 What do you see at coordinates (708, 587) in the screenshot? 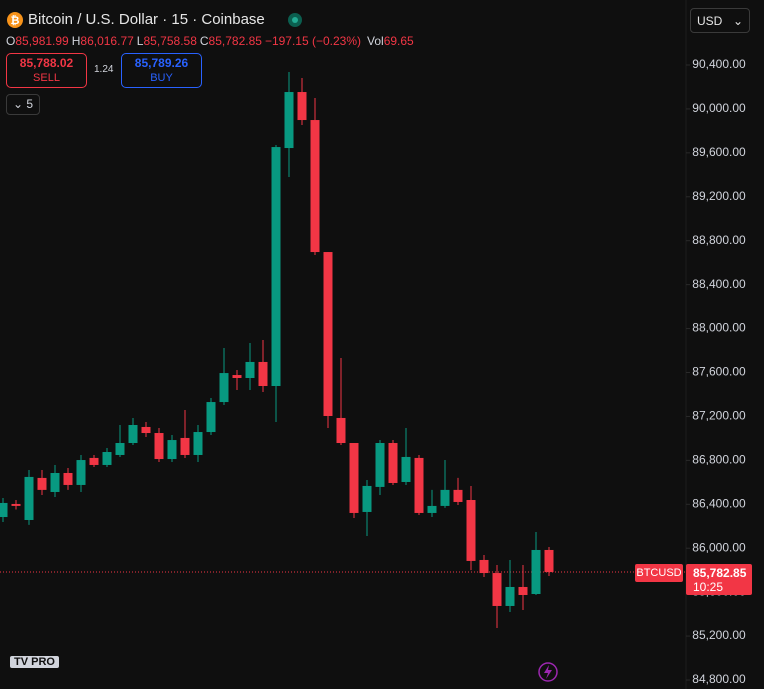
I see `countdown: 10:25` at bounding box center [708, 587].